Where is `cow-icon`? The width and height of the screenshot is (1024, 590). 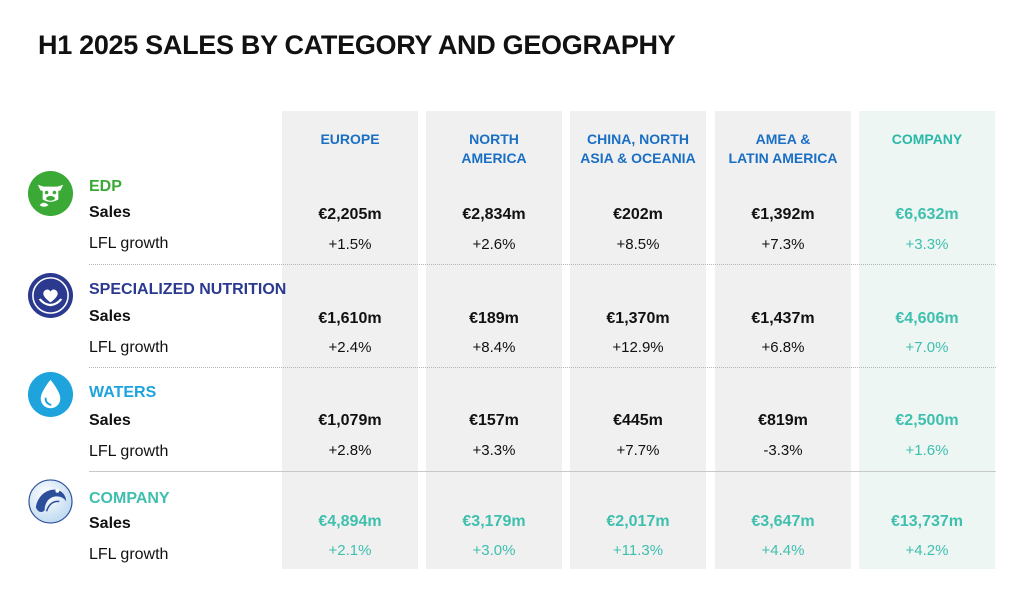
cow-icon is located at coordinates (50, 193).